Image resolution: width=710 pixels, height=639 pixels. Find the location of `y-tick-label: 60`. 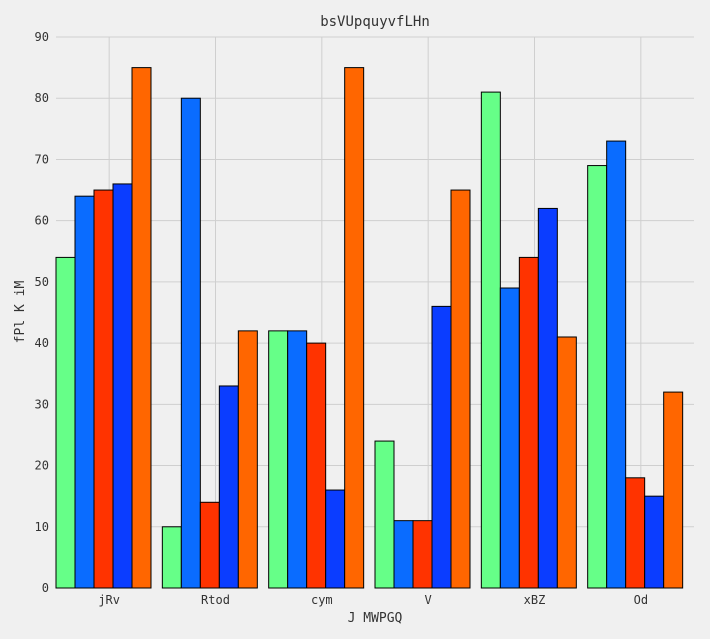

y-tick-label: 60 is located at coordinates (42, 221).